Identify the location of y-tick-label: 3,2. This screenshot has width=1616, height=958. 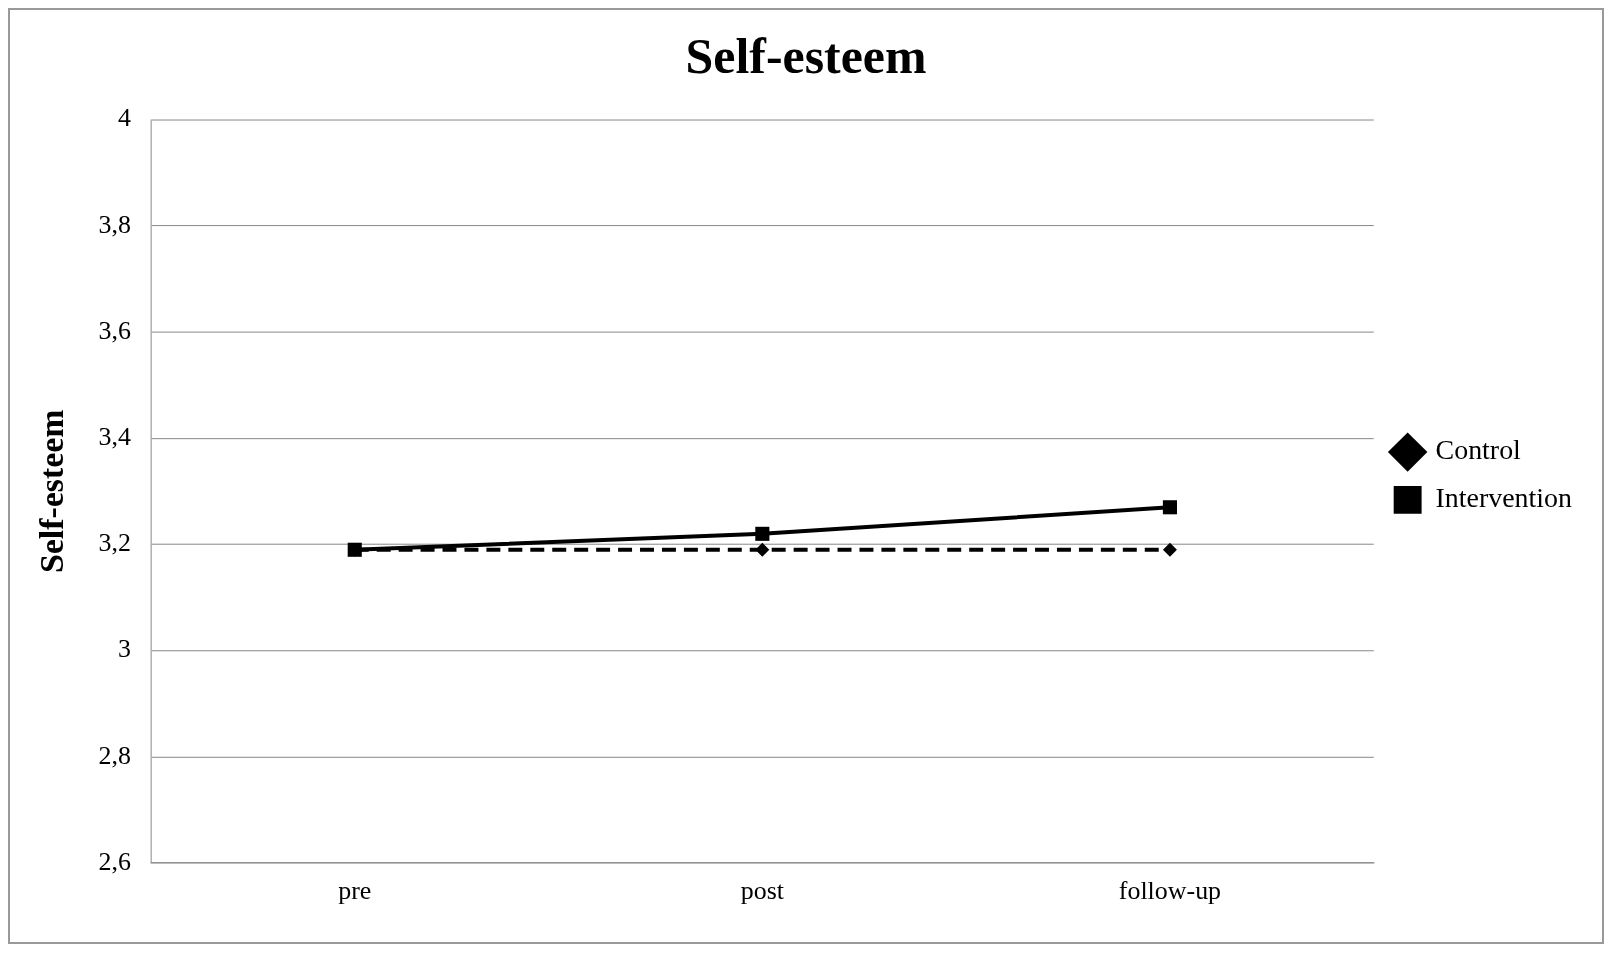
(114, 543).